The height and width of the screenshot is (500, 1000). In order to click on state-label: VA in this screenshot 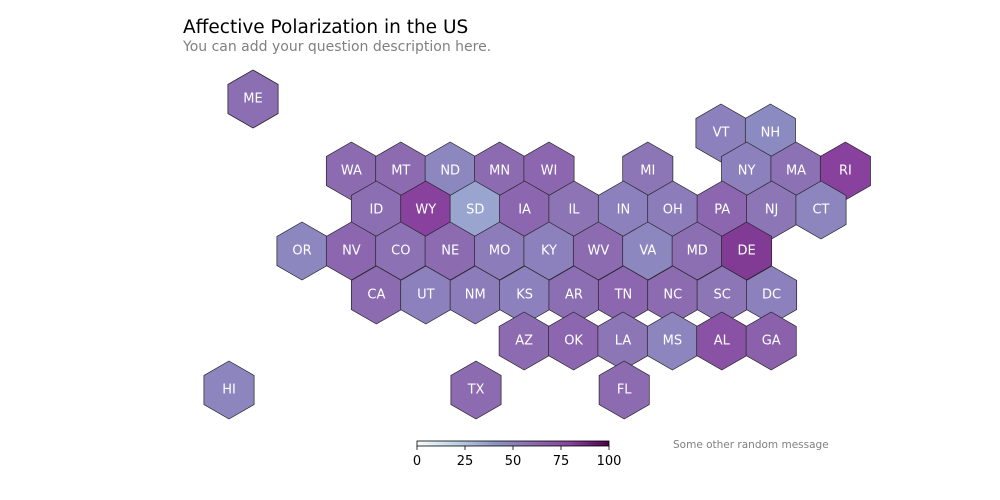, I will do `click(647, 251)`.